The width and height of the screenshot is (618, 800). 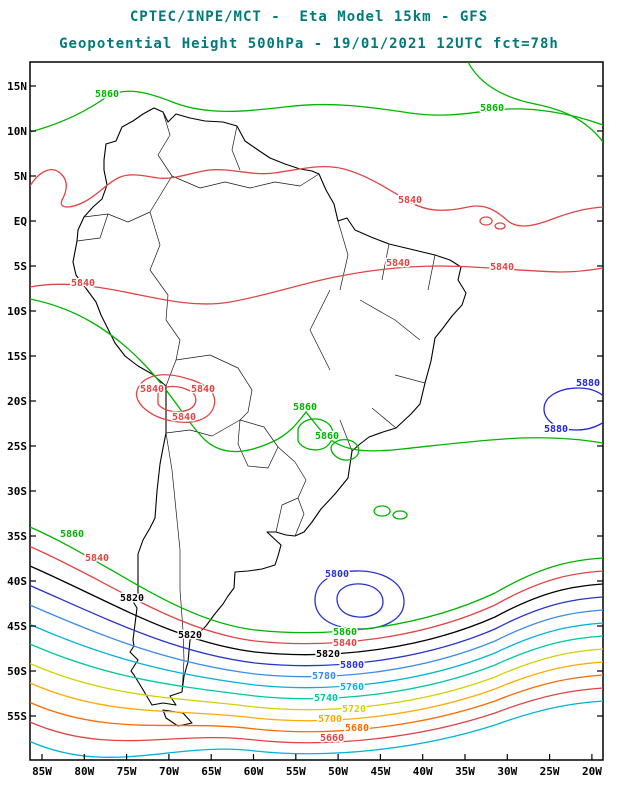 I want to click on contour-5860-northeast, so click(x=535, y=102).